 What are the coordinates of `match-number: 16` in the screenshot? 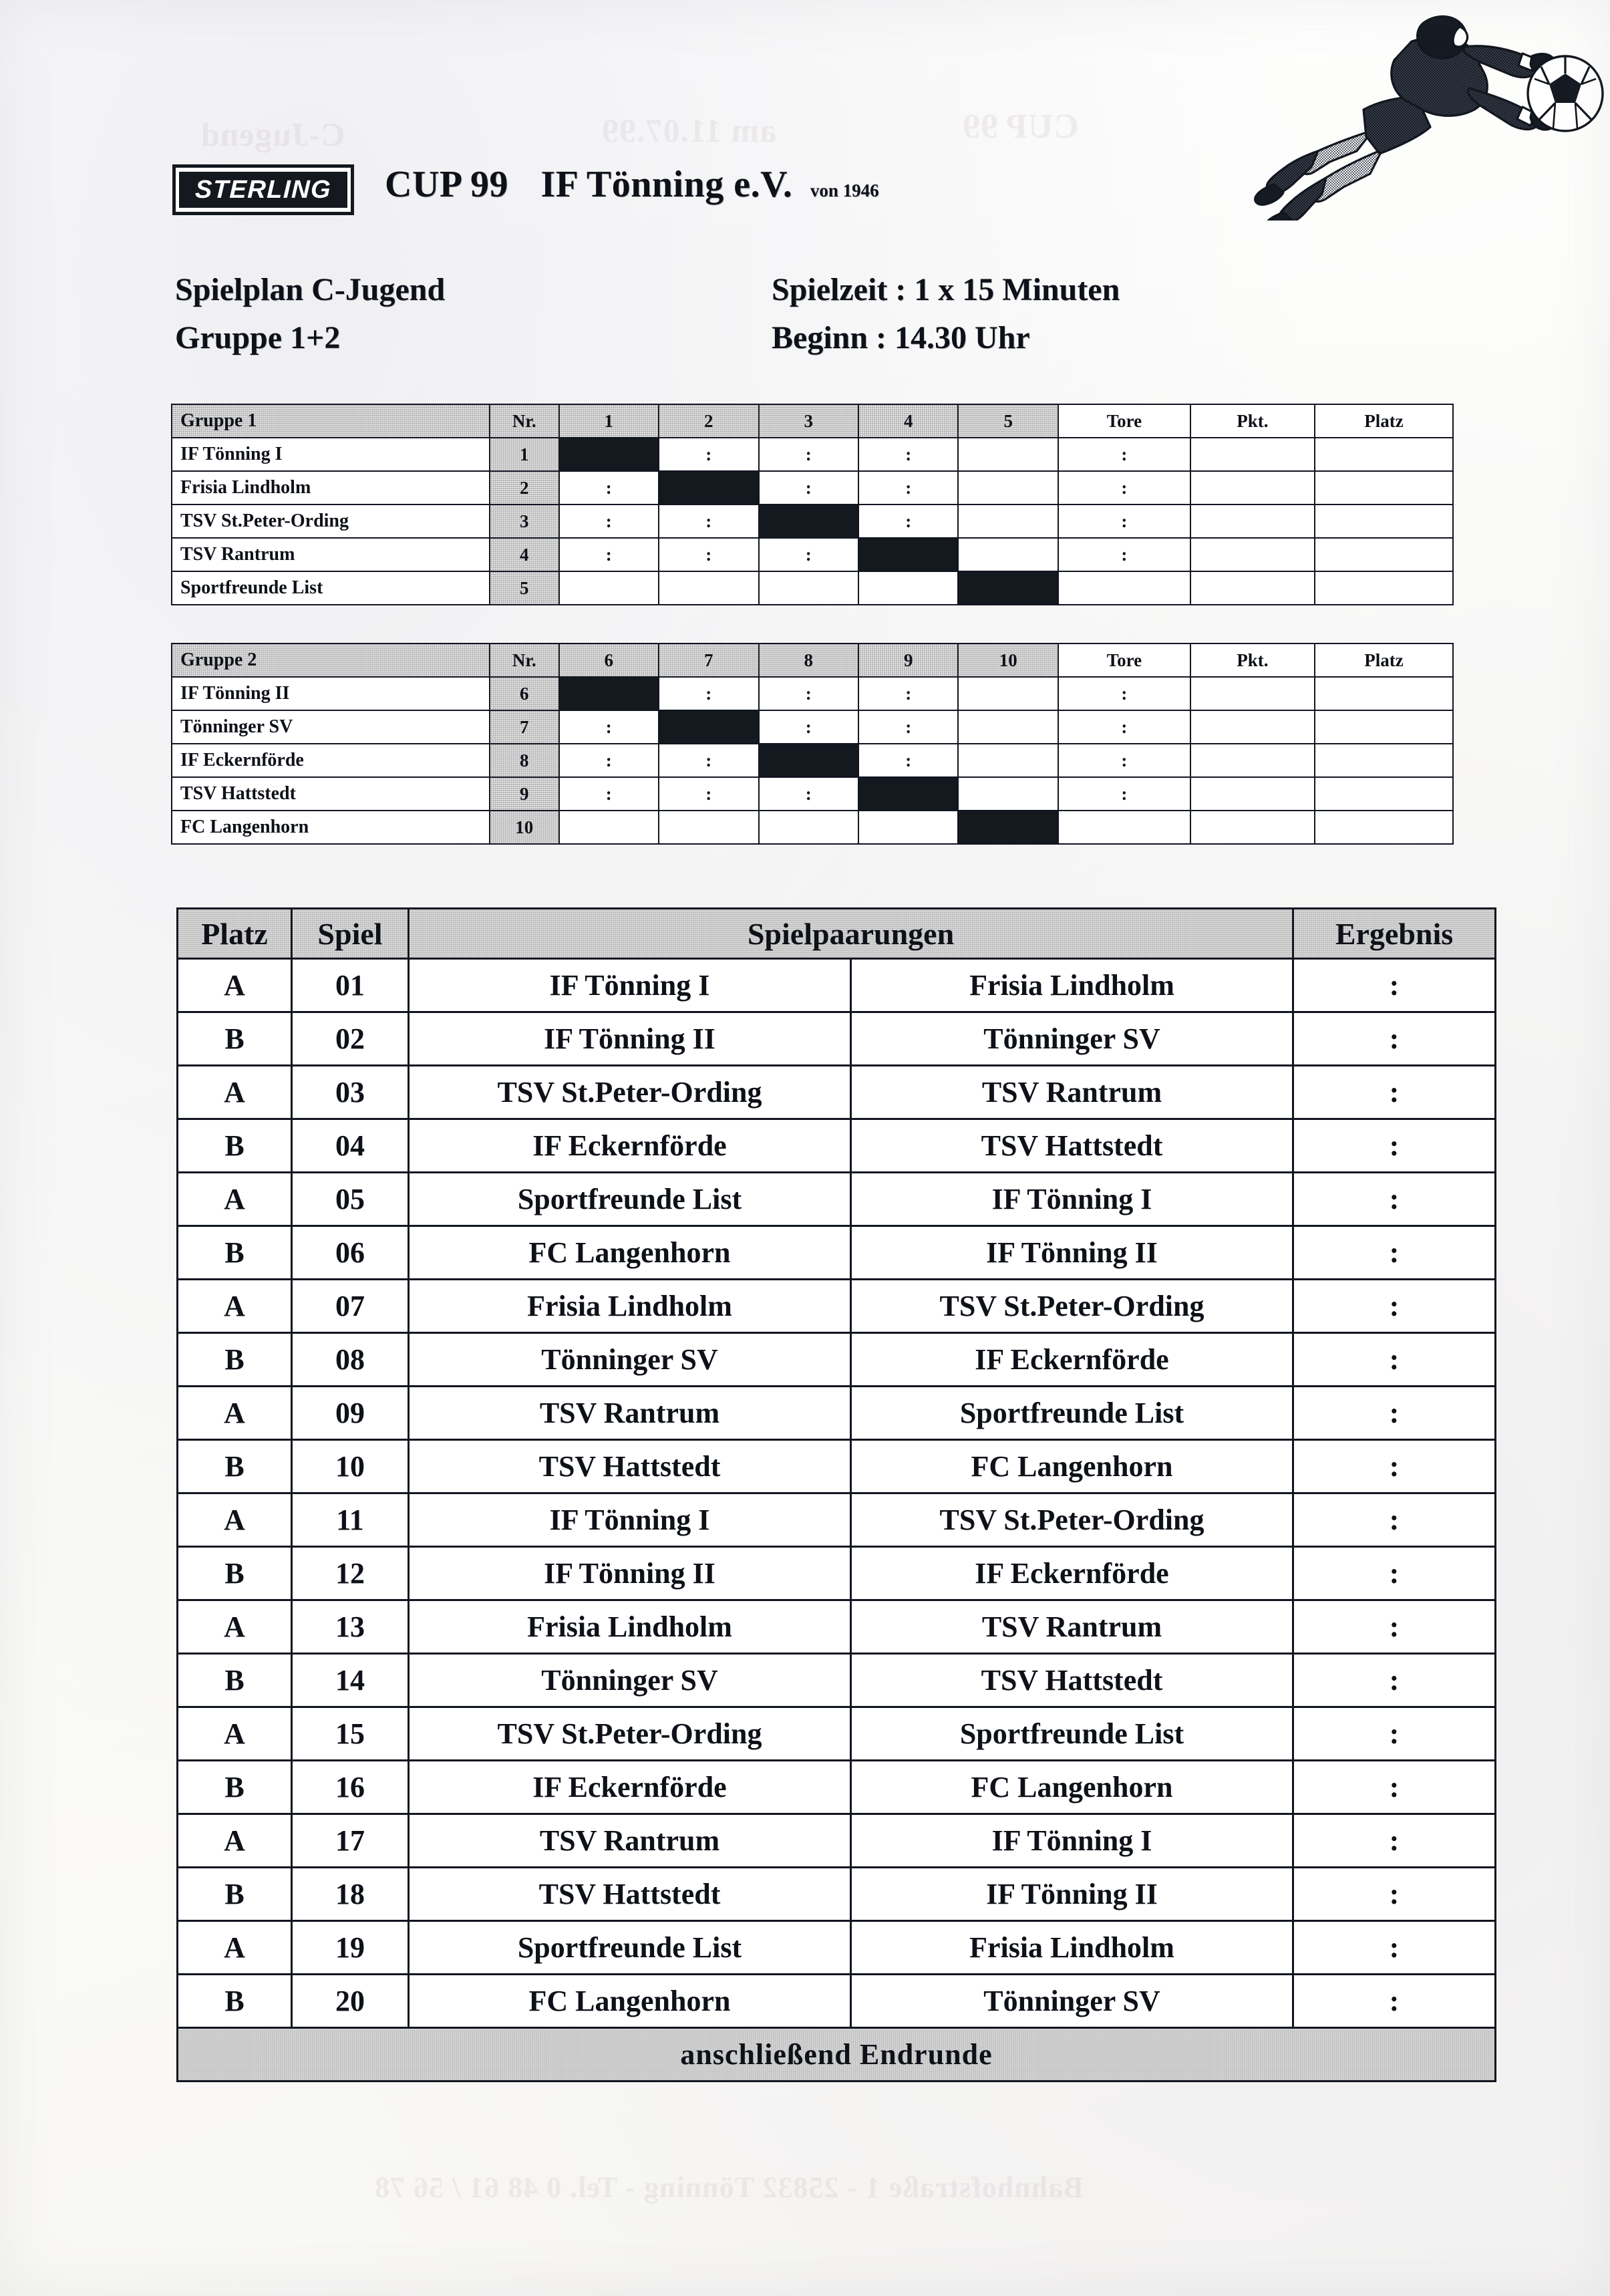 It's located at (350, 1787).